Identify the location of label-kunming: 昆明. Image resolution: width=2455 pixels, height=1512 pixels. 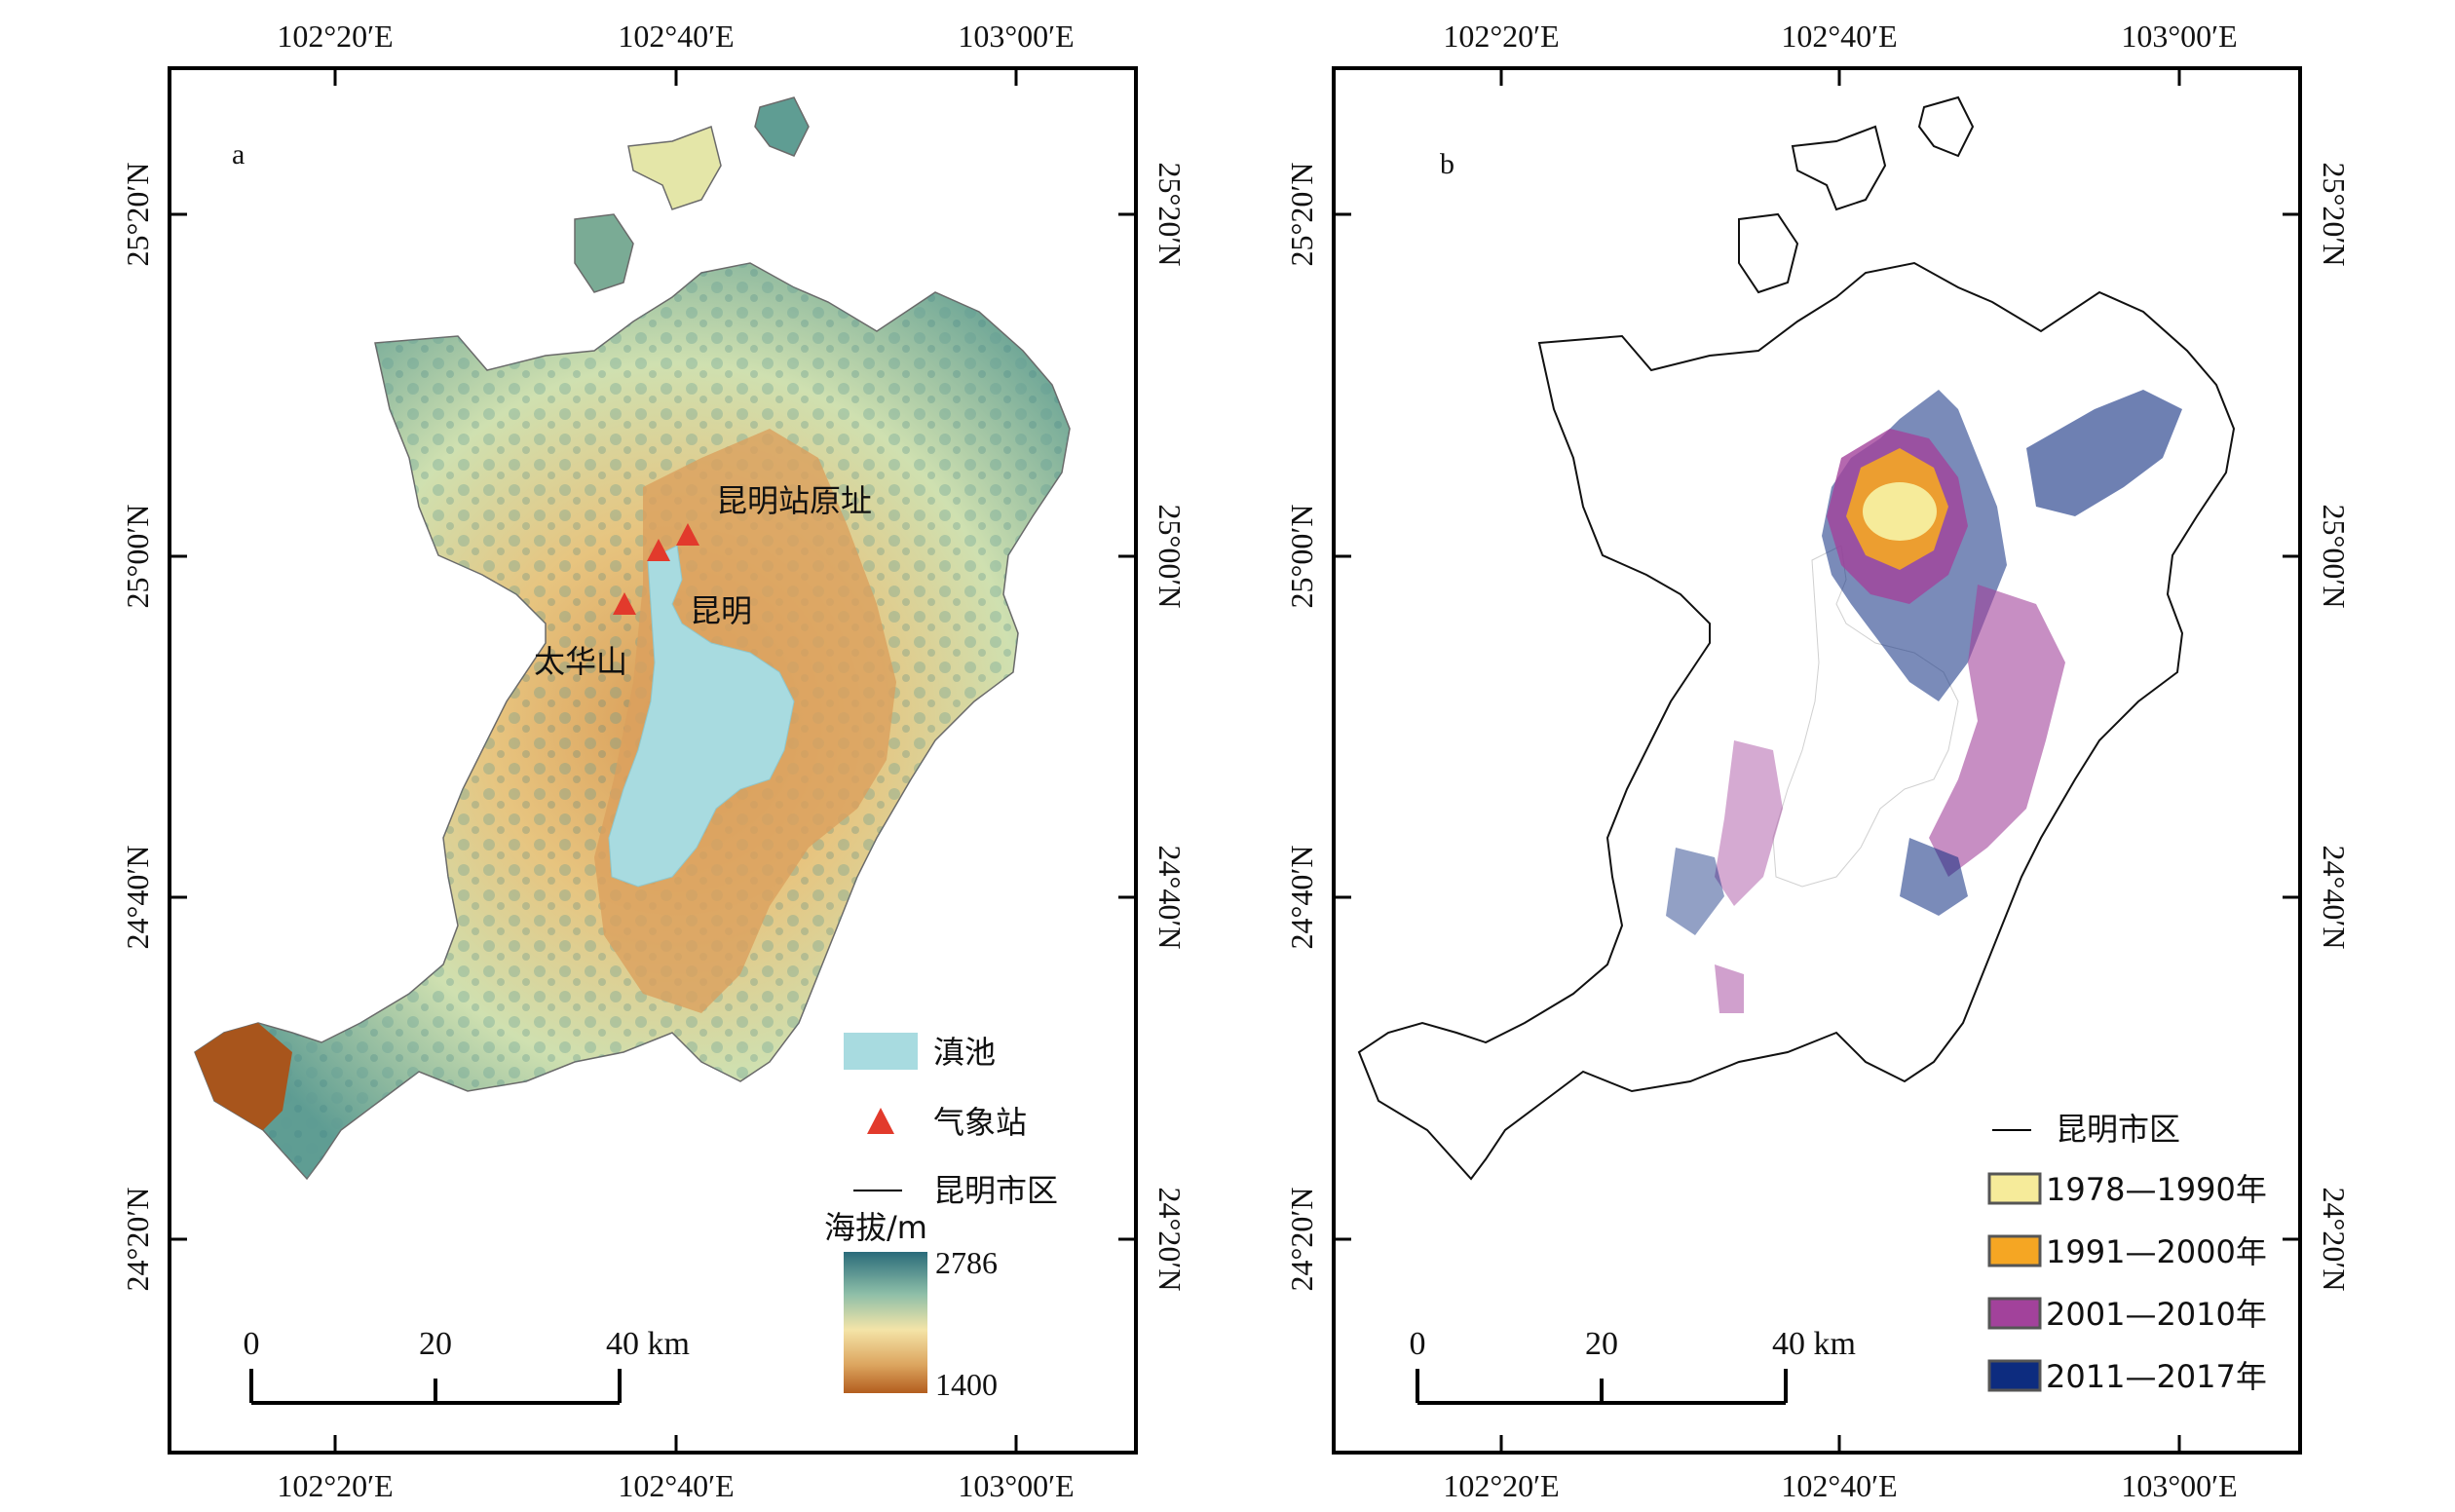
(721, 611).